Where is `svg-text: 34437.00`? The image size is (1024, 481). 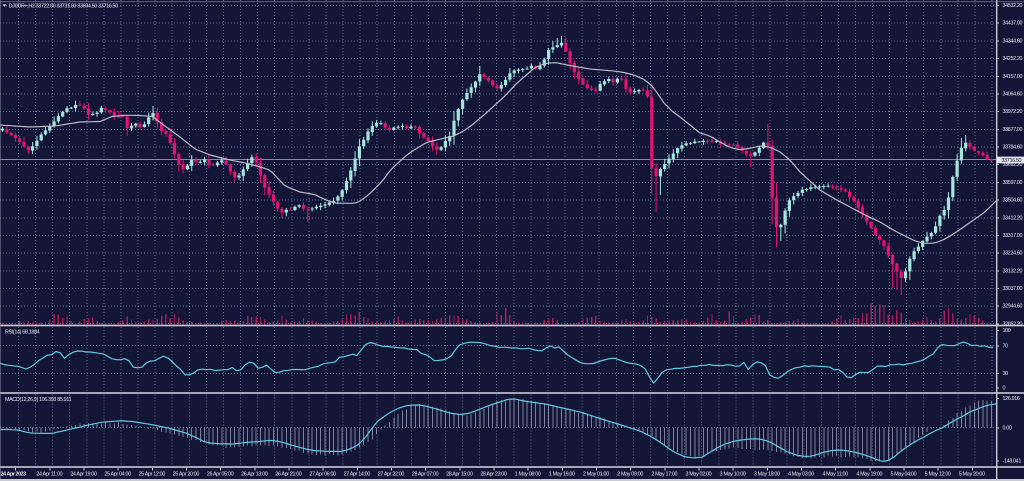
svg-text: 34437.00 is located at coordinates (1013, 24).